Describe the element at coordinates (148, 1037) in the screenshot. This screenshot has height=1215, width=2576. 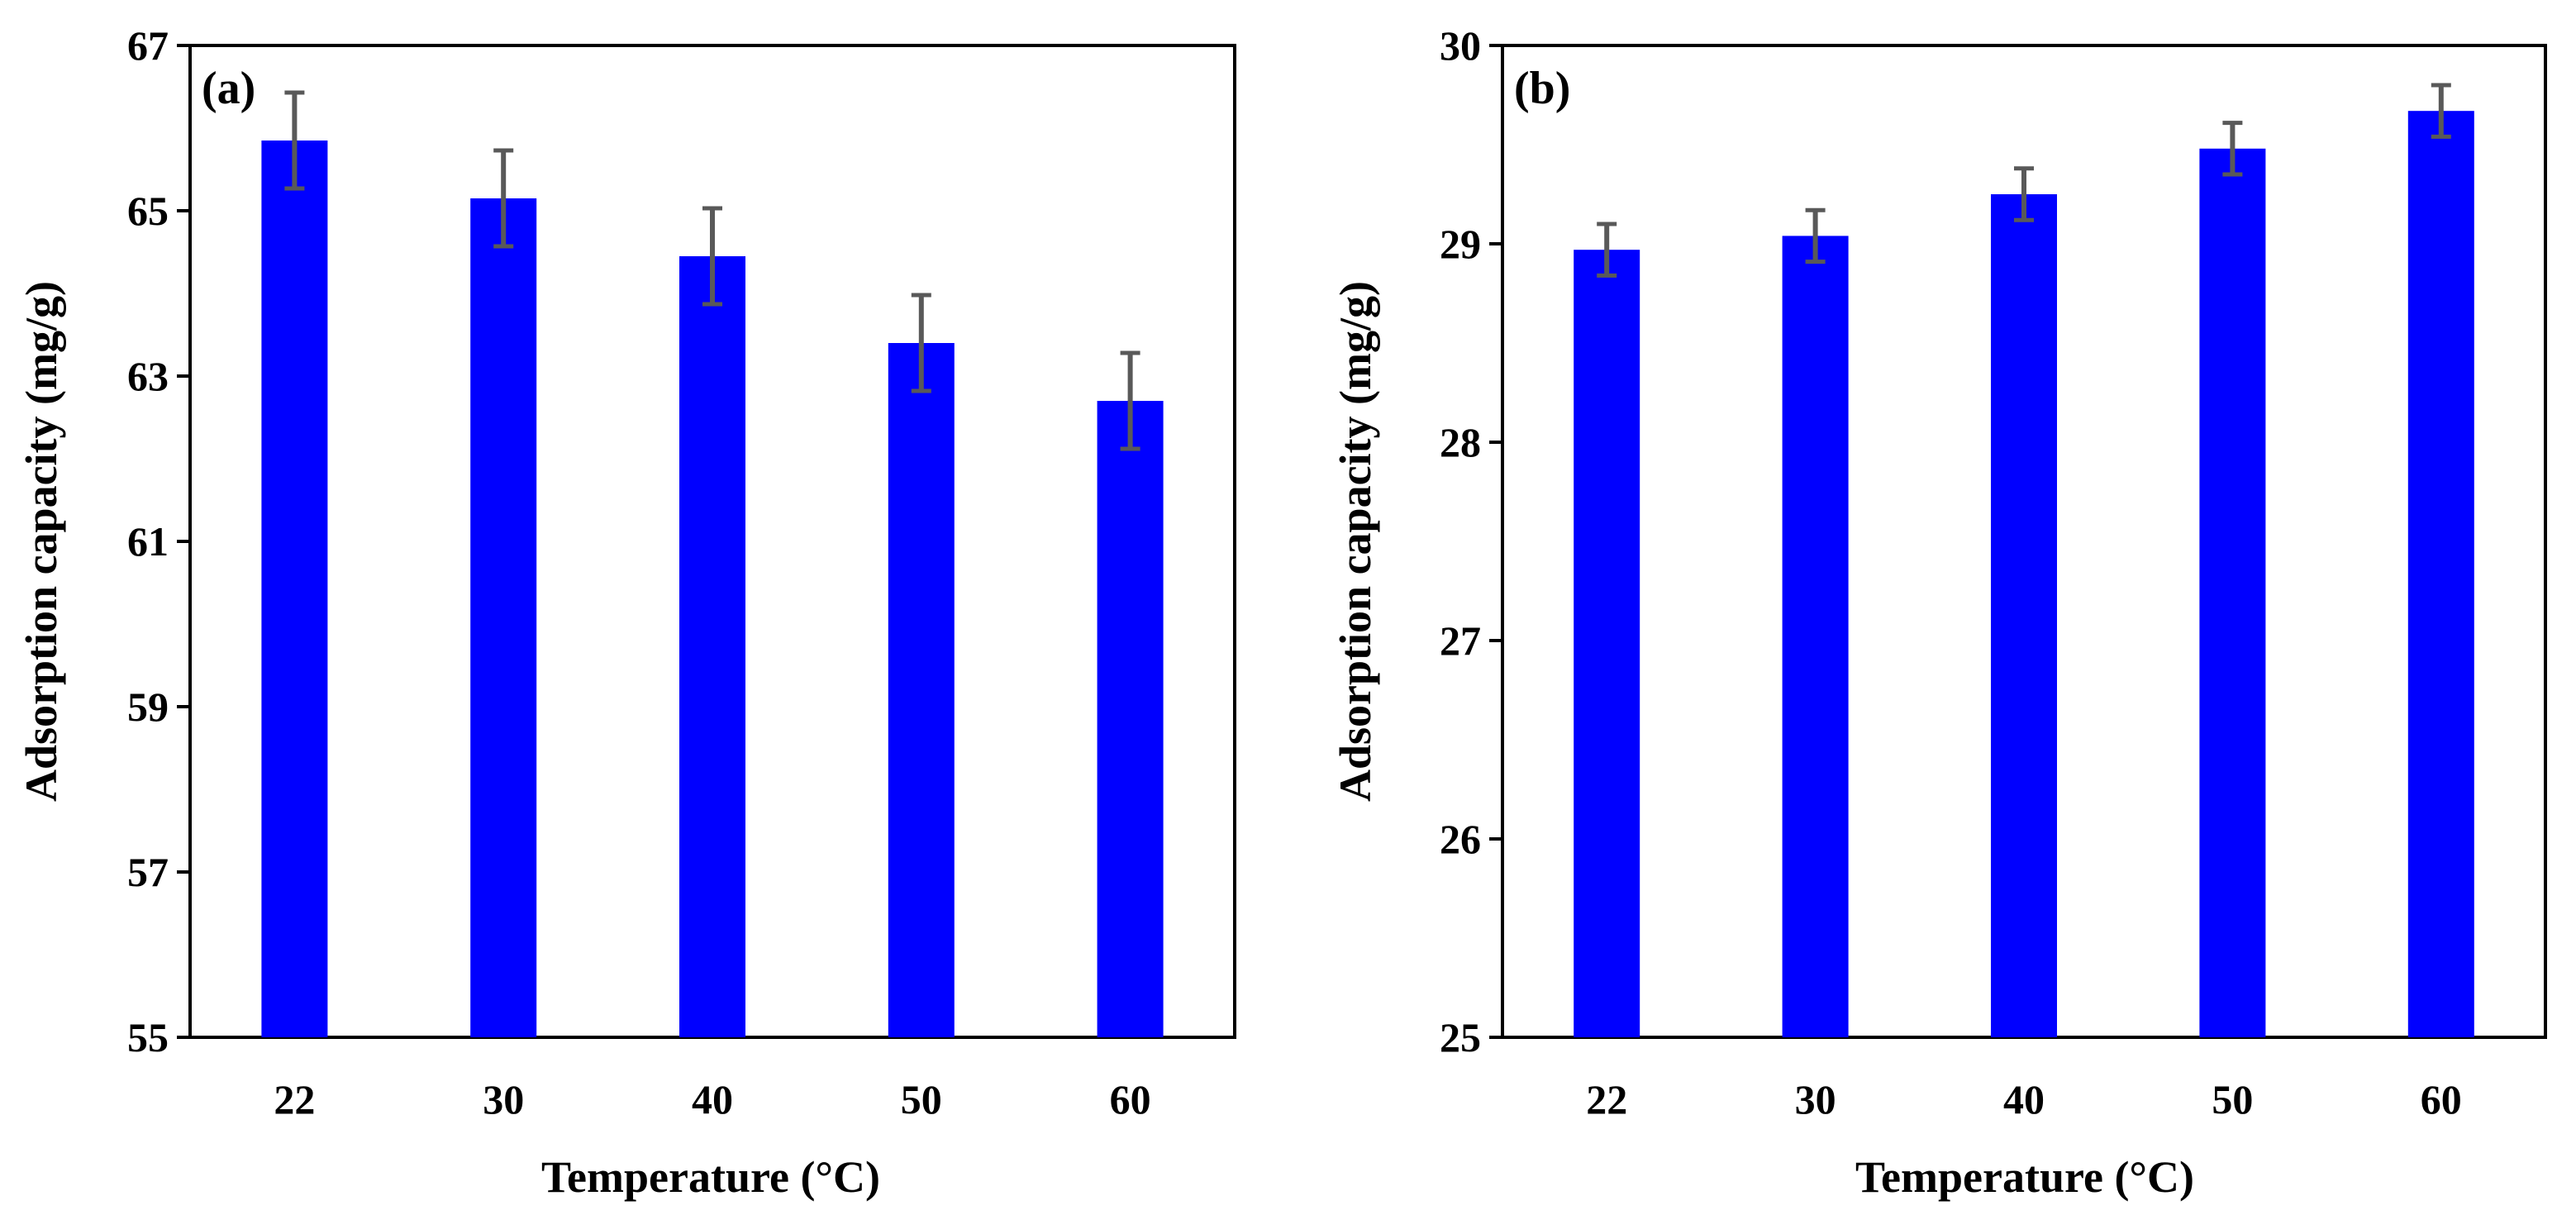
I see `y-tick-label: 55` at that location.